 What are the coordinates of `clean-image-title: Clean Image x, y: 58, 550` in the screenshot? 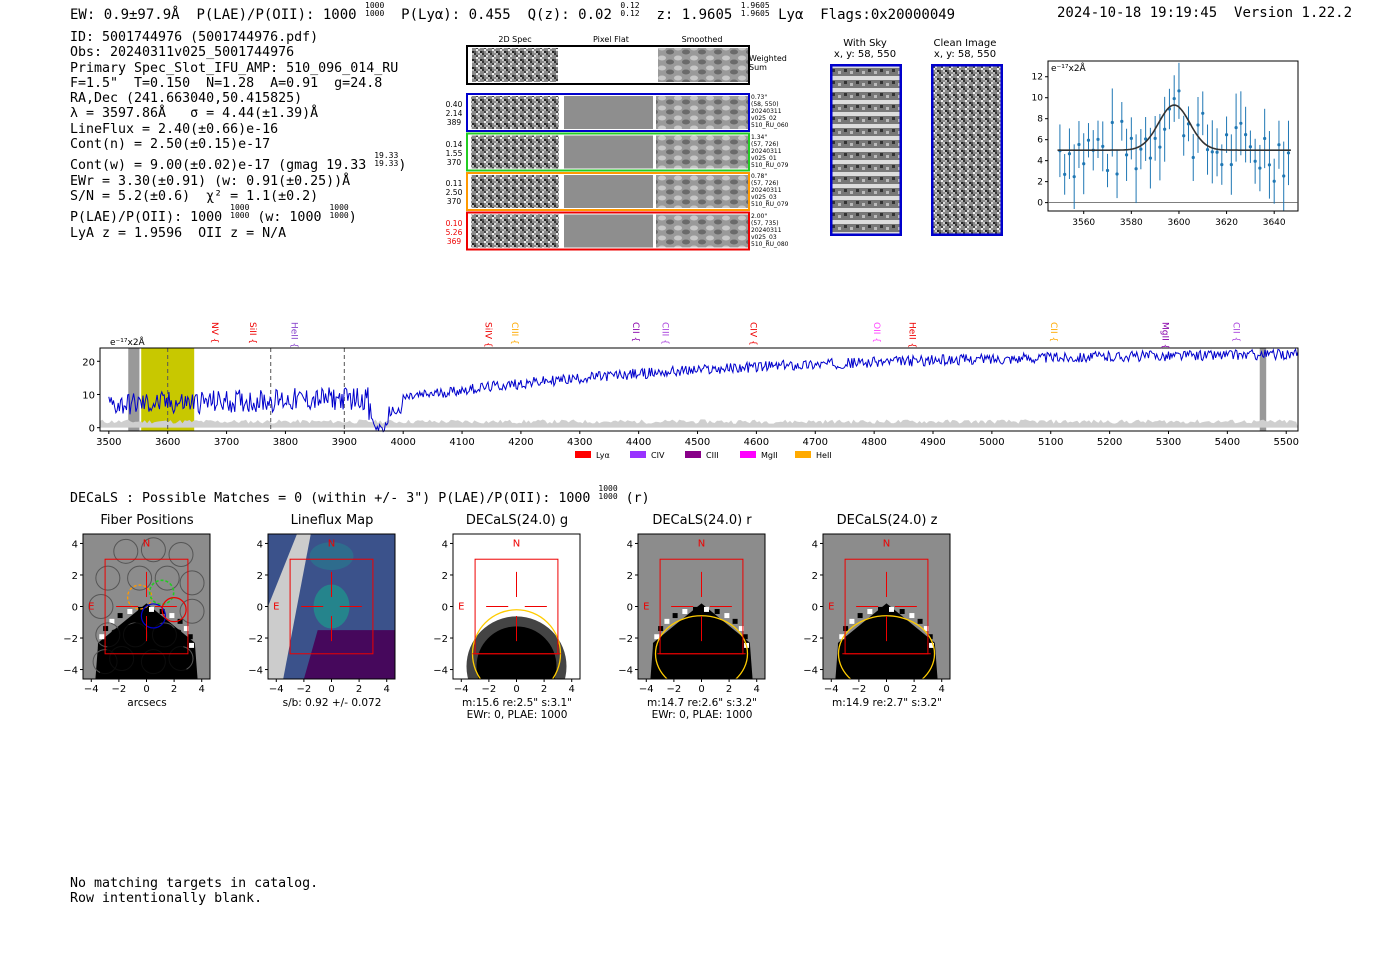 It's located at (965, 49).